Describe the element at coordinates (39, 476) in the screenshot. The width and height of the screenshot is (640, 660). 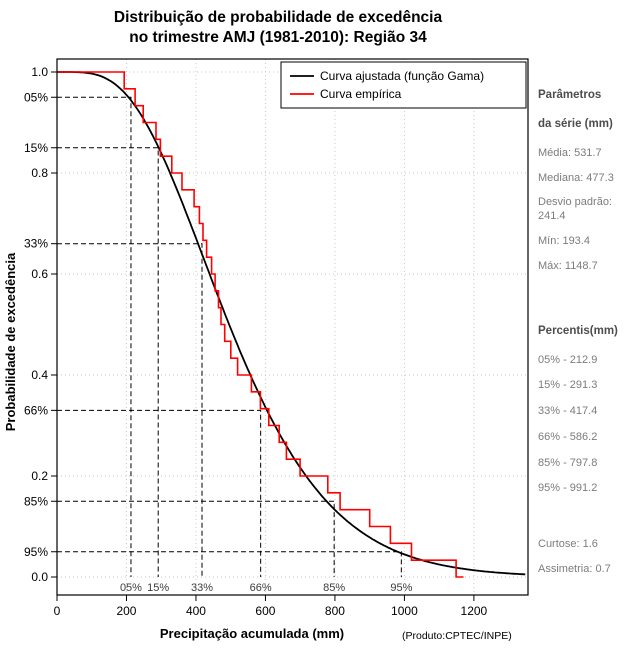
I see `y-tick-label: 0.2` at that location.